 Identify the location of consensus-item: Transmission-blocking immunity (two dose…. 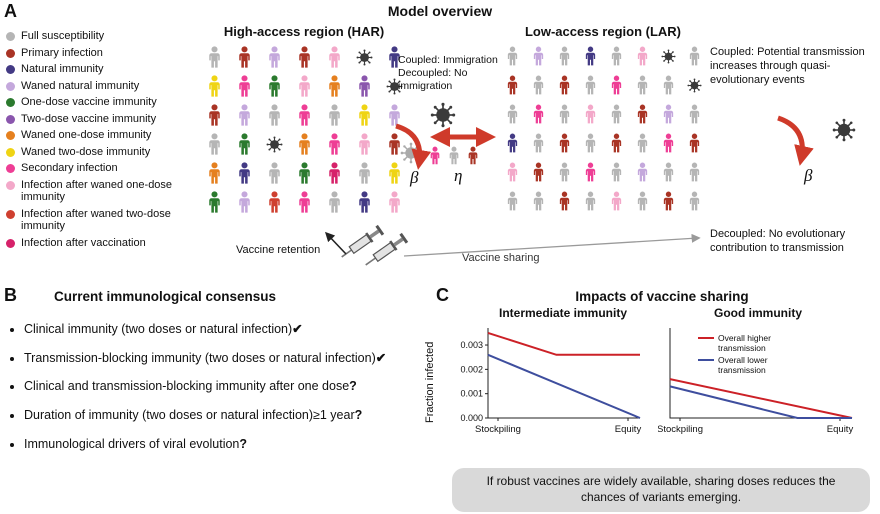
(234, 359).